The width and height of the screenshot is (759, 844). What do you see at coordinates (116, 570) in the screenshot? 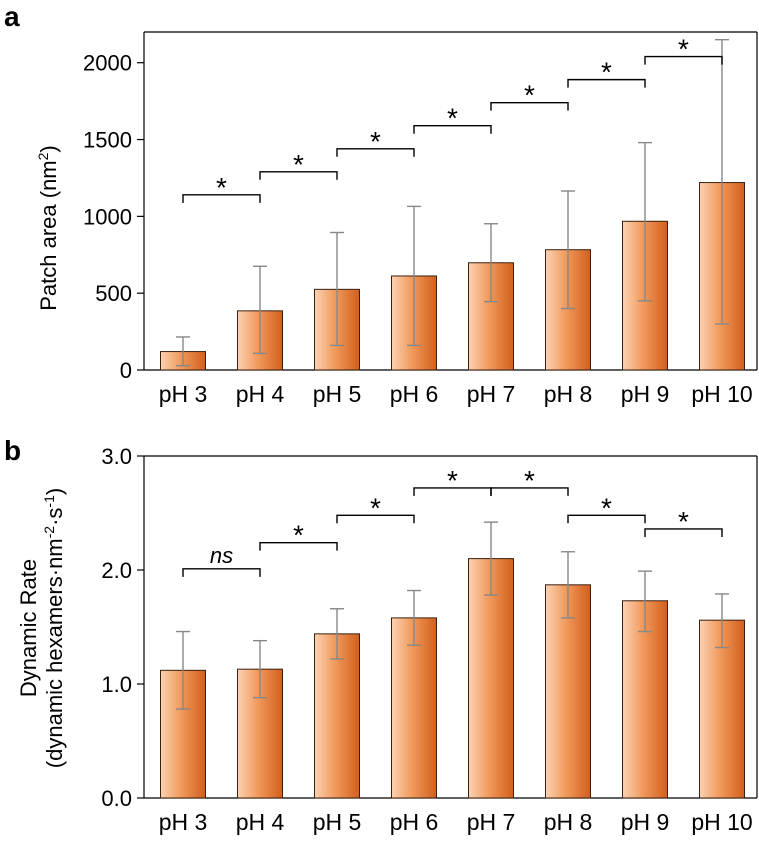
I see `y-tick-label: 2.0` at bounding box center [116, 570].